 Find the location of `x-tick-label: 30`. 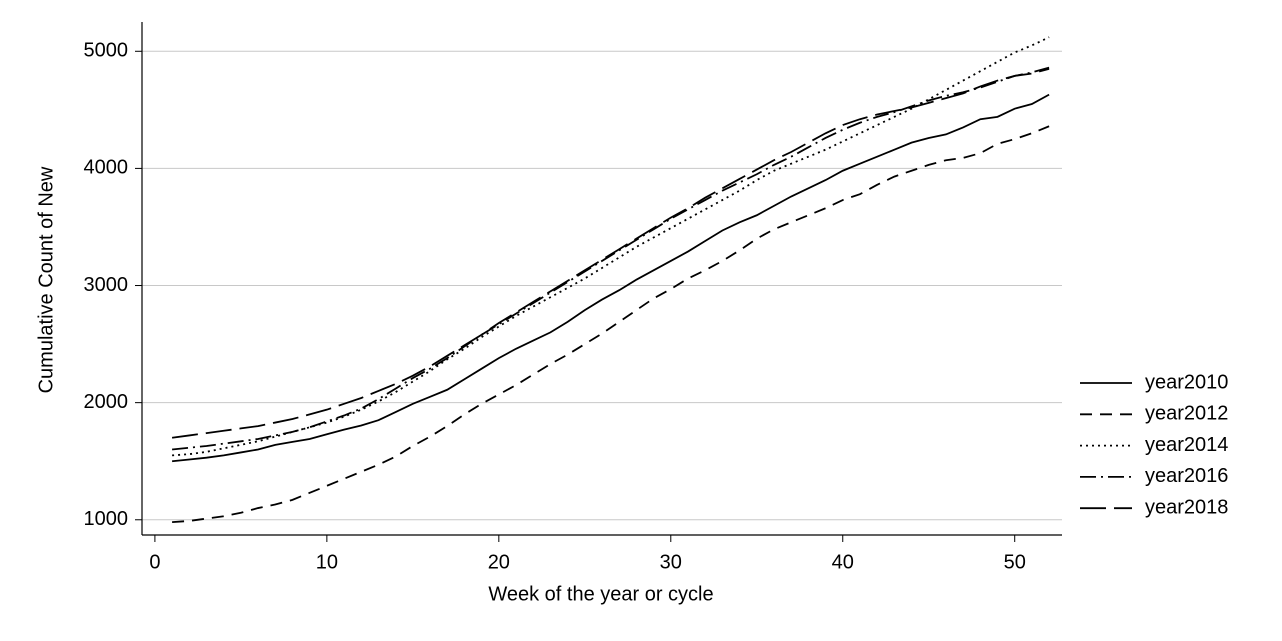

x-tick-label: 30 is located at coordinates (671, 562).